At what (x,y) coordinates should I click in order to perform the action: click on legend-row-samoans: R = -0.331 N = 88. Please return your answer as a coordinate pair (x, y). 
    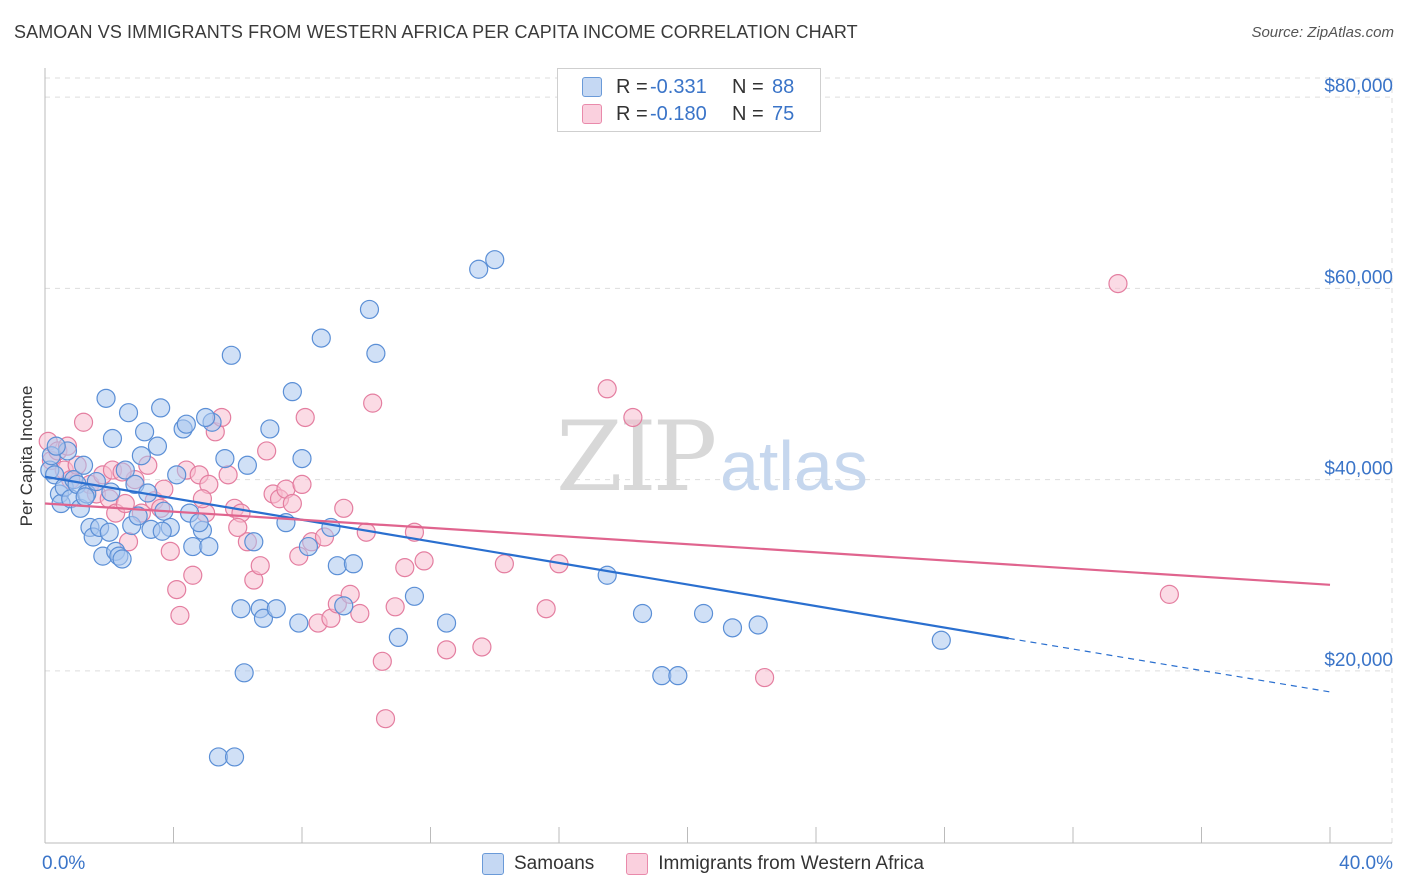
    Looking at the image, I should click on (688, 87).